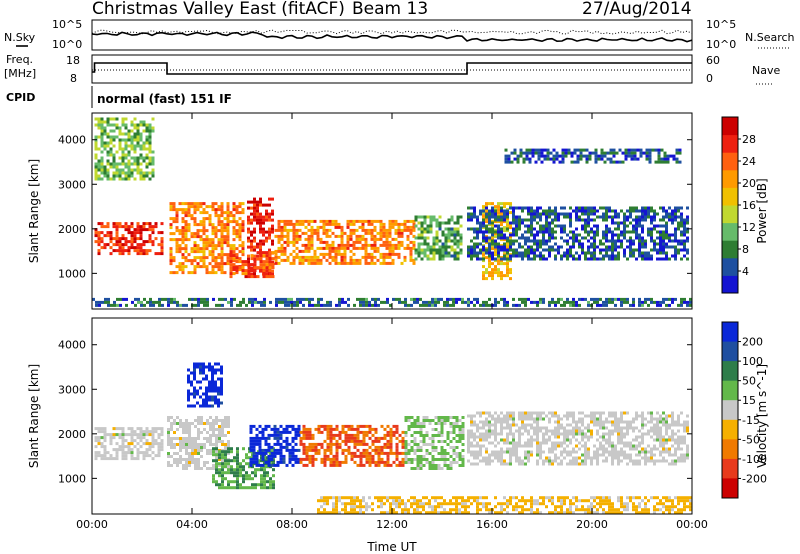 The width and height of the screenshot is (800, 554). I want to click on nsky-tick-bottom: 10^0, so click(67, 44).